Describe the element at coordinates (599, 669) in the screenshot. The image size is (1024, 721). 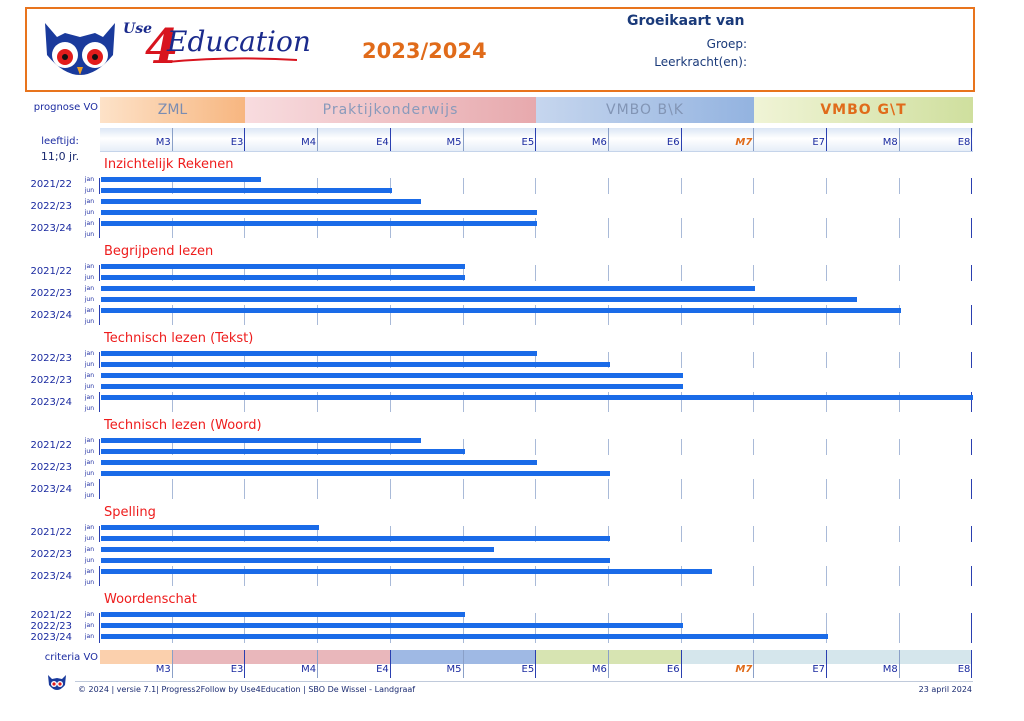
I see `scale-label: M6` at that location.